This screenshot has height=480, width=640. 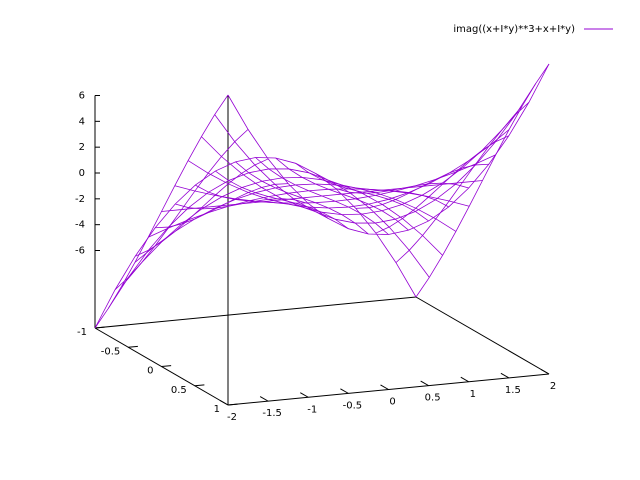 What do you see at coordinates (179, 390) in the screenshot?
I see `y-tick-label: 0.5` at bounding box center [179, 390].